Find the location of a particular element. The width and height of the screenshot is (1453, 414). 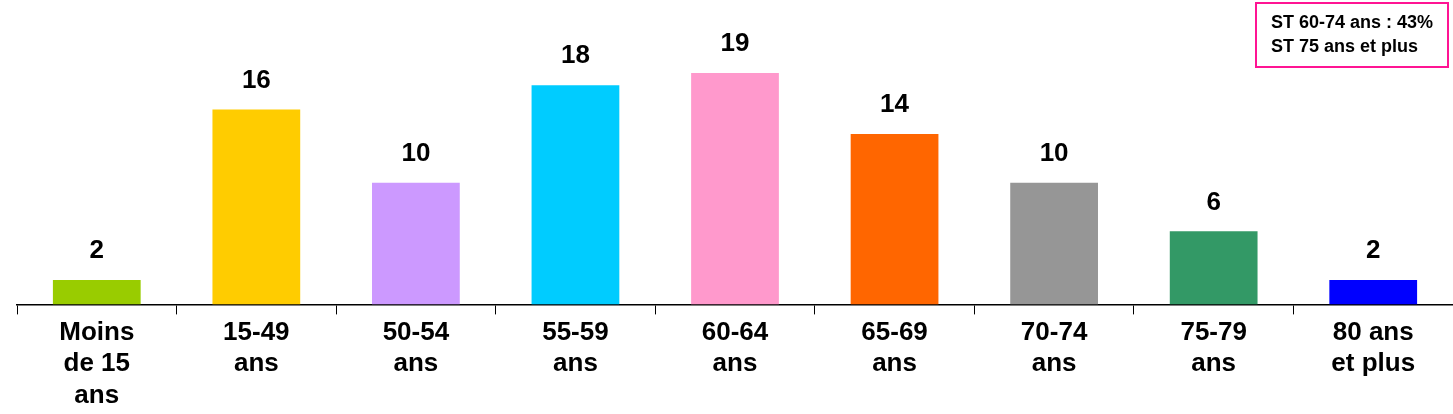

data-label: 18 is located at coordinates (575, 54).